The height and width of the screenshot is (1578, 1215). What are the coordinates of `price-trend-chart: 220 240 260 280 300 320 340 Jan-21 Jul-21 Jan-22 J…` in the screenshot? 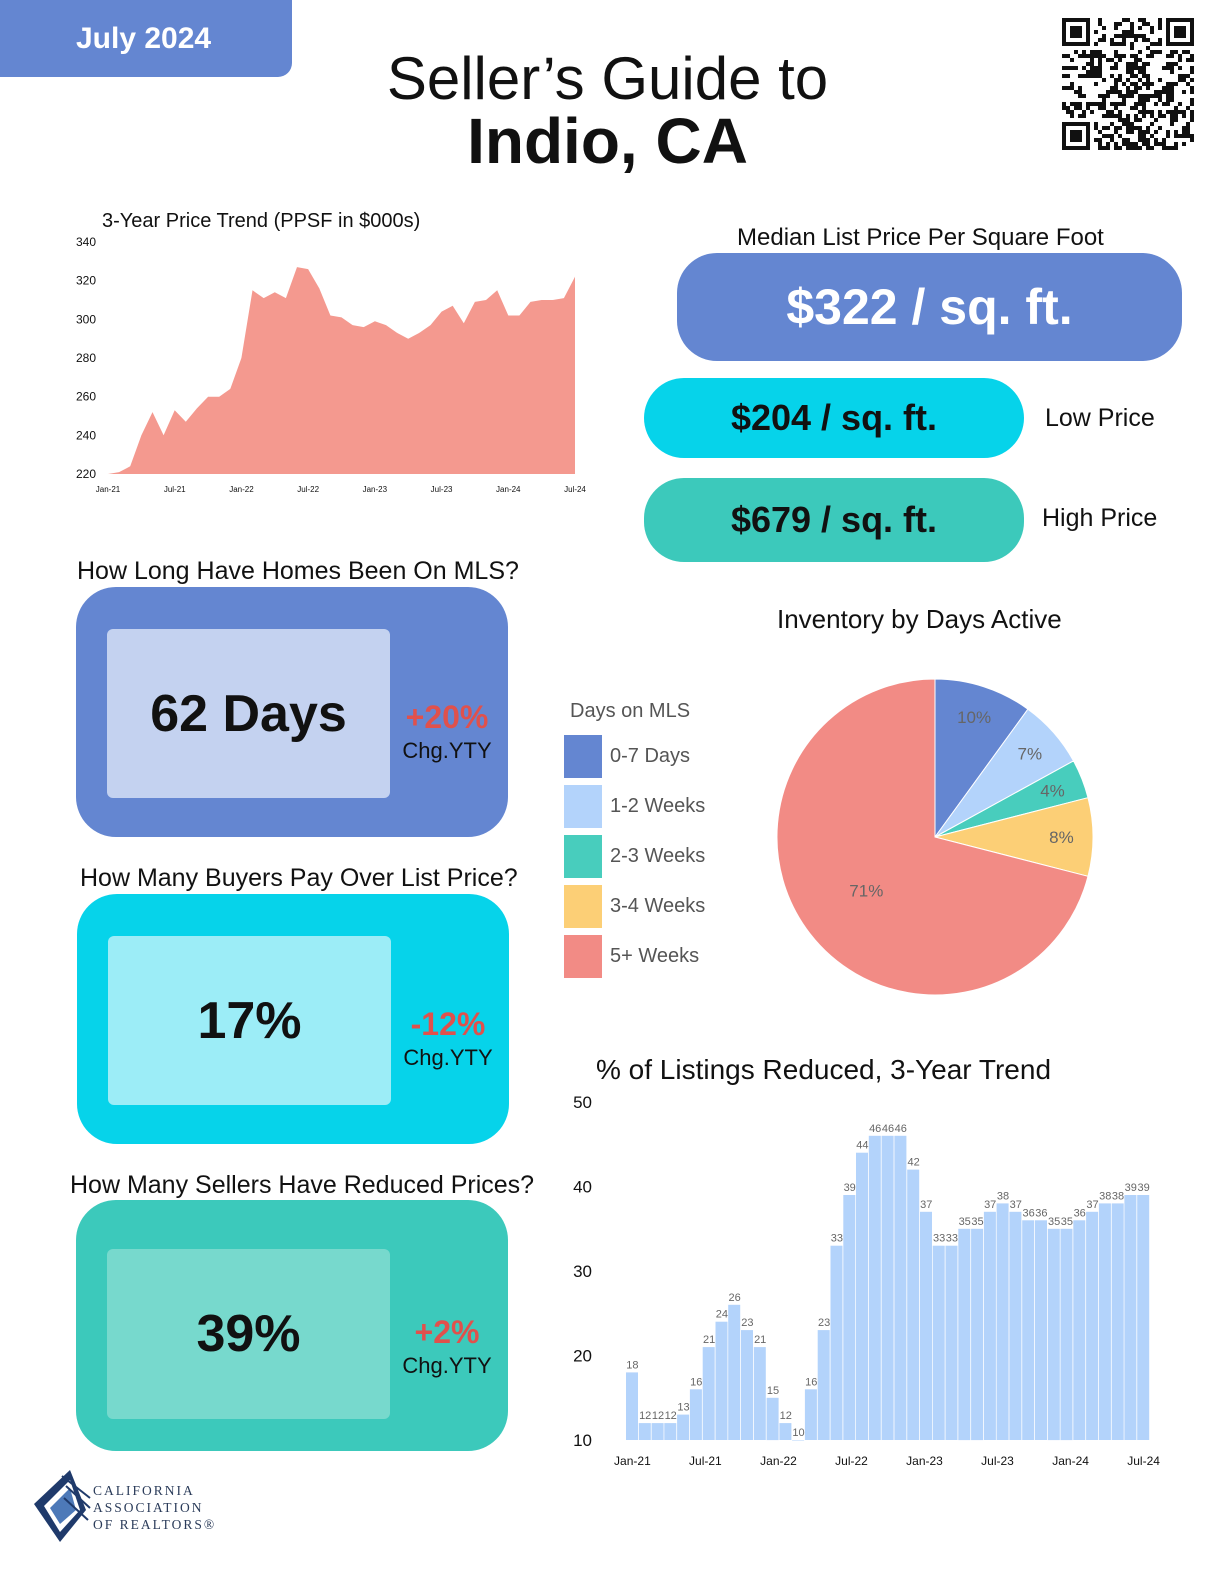 It's located at (331, 364).